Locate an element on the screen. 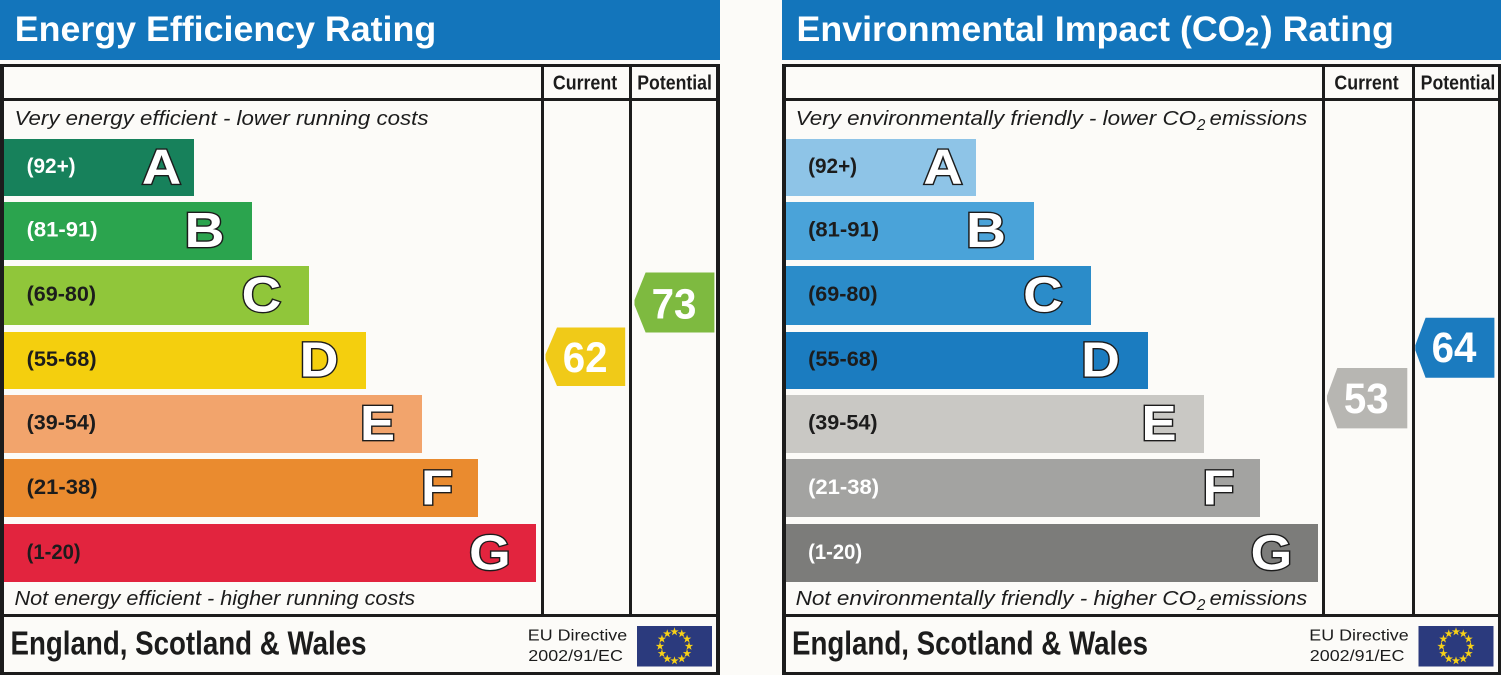  svg-text:Not environmentally friendly -: Not environmentally friendly - higher CO is located at coordinates (996, 598).